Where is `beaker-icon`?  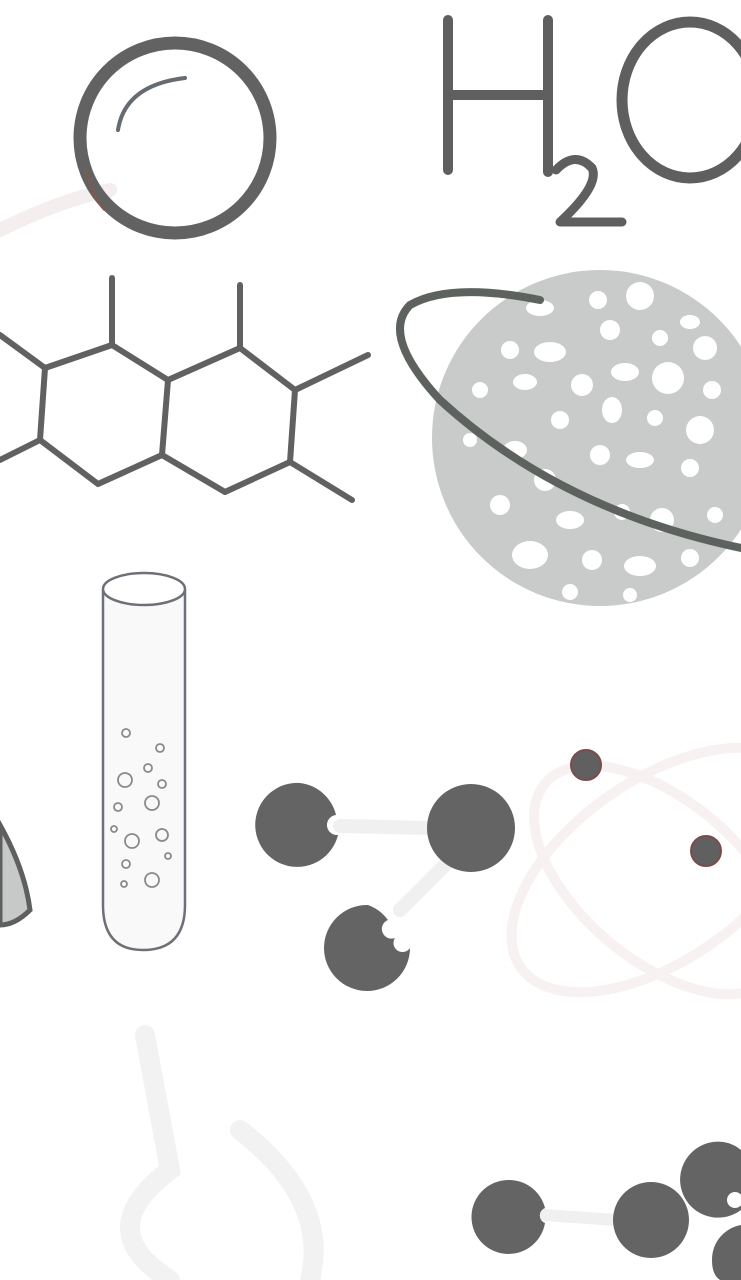 beaker-icon is located at coordinates (16, 873).